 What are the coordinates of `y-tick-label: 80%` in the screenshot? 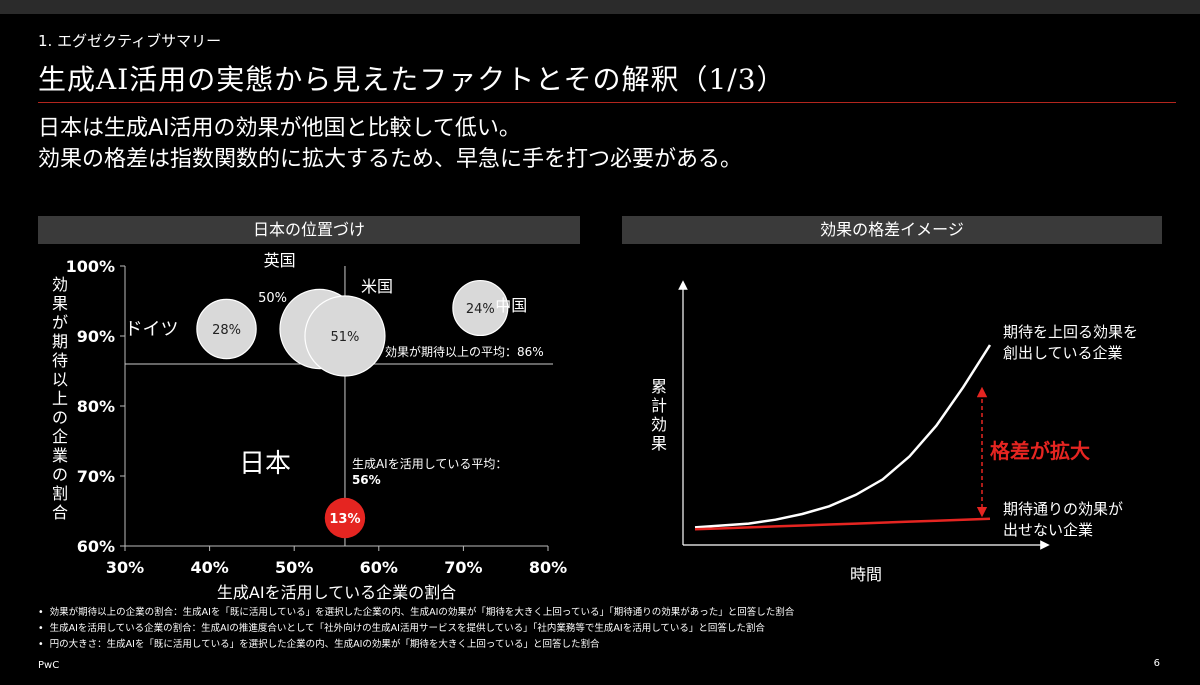 It's located at (96, 406).